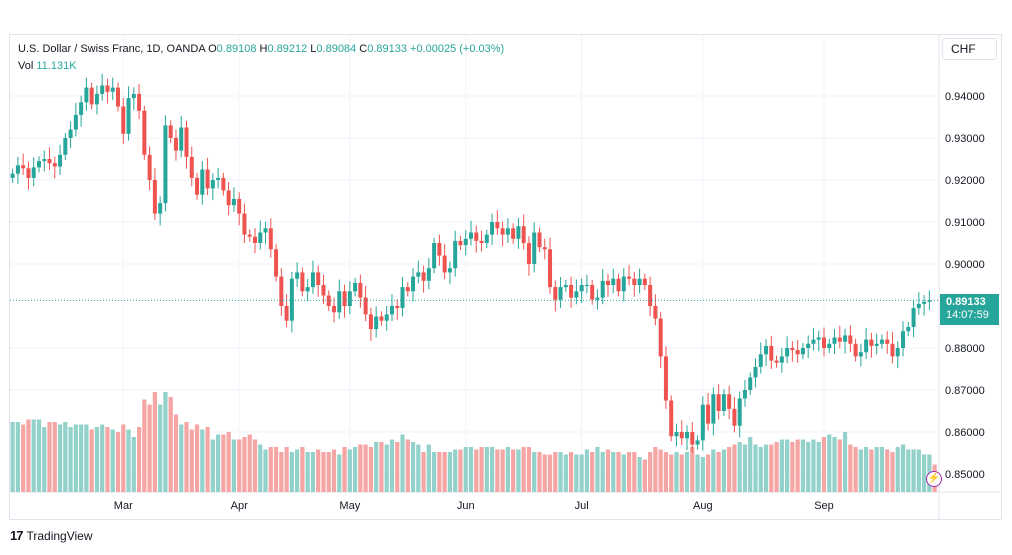 The image size is (1012, 555). I want to click on y-tick-label: 0.92000, so click(965, 181).